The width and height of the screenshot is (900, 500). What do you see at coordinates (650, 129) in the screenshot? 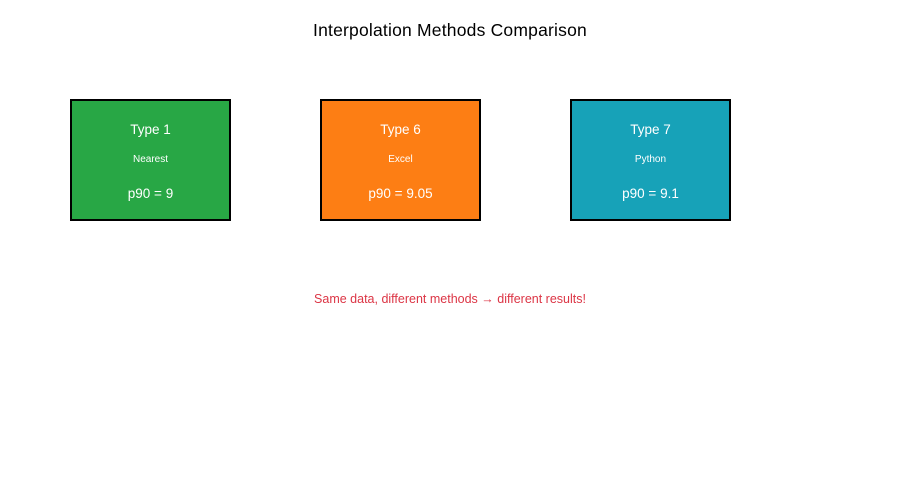
I see `box-type-label: Type 7` at bounding box center [650, 129].